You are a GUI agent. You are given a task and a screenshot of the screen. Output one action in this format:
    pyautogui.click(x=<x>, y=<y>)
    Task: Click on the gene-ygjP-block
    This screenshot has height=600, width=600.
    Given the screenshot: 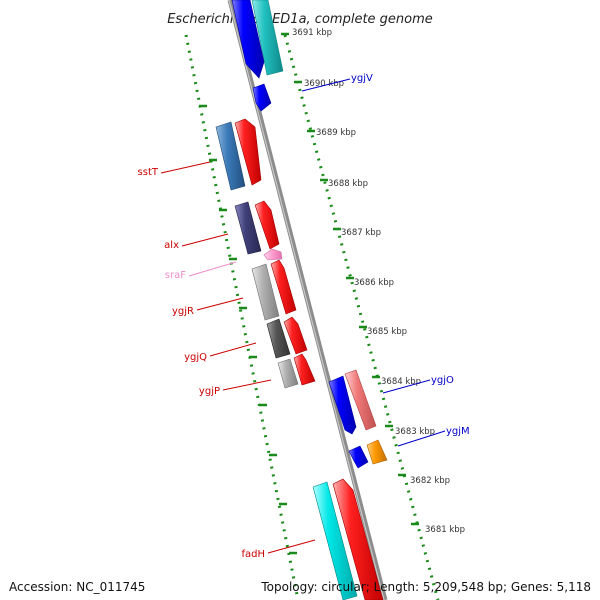 What is the action you would take?
    pyautogui.click(x=304, y=369)
    